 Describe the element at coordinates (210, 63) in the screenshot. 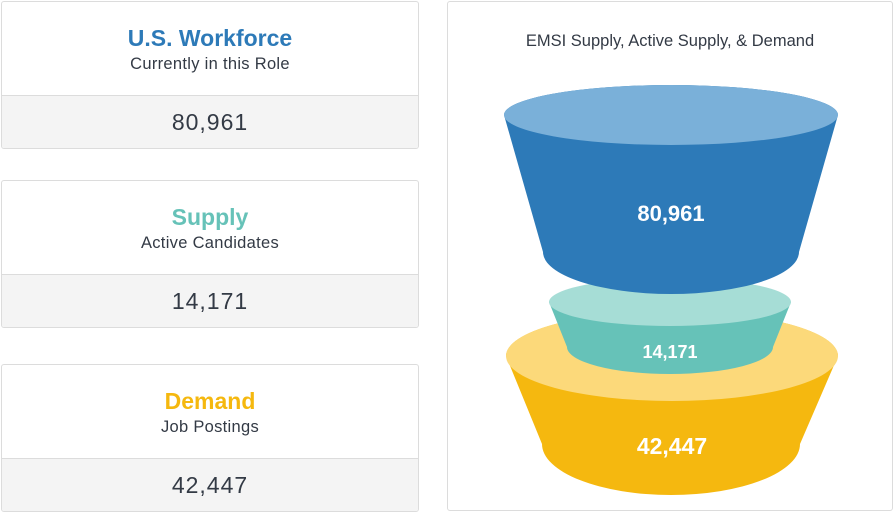

I see `workforce-subtitle: Currently in this Role` at that location.